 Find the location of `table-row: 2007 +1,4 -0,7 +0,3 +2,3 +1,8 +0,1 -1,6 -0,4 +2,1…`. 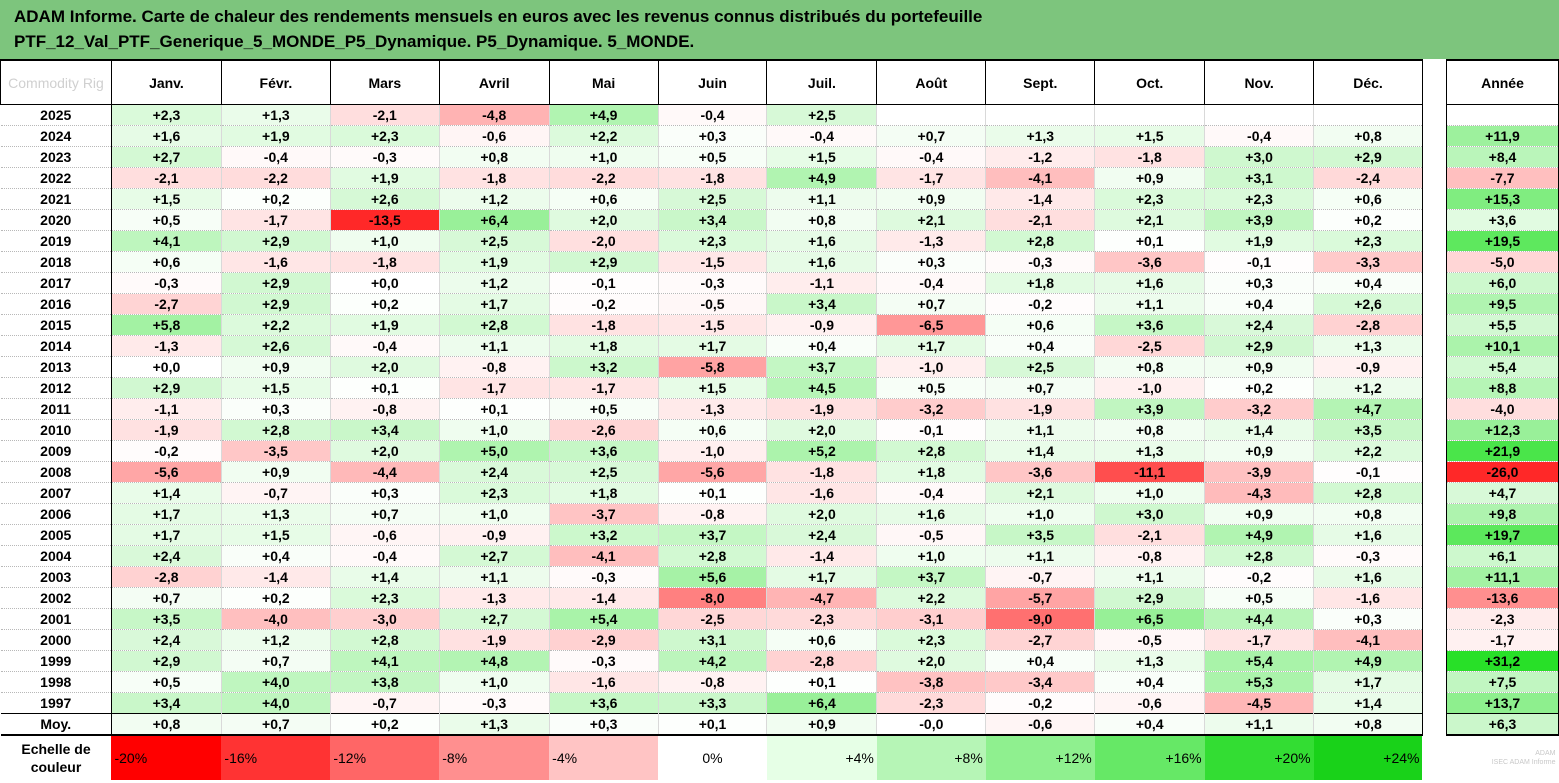

table-row: 2007 +1,4 -0,7 +0,3 +2,3 +1,8 +0,1 -1,6 -0,4 +2,1… is located at coordinates (779, 493).